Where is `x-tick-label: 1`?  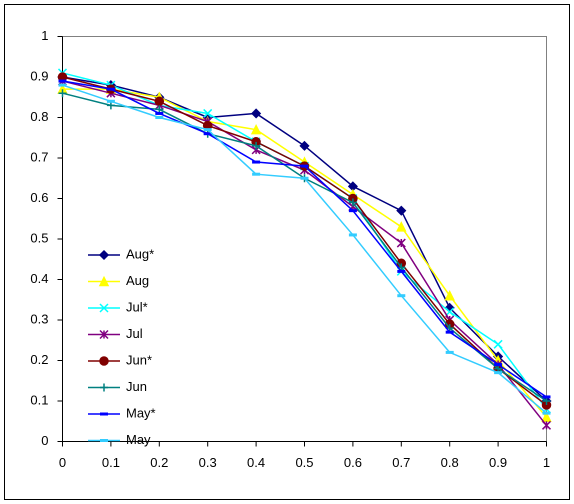 x-tick-label: 1 is located at coordinates (546, 462).